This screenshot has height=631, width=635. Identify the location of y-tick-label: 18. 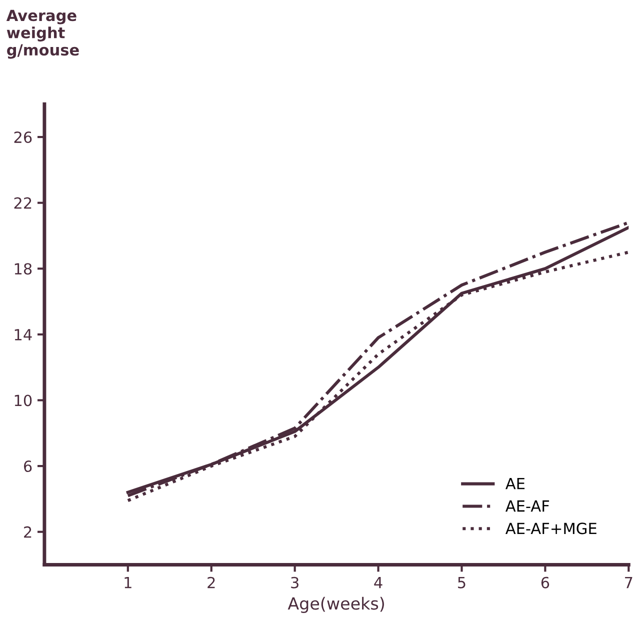
(23, 269).